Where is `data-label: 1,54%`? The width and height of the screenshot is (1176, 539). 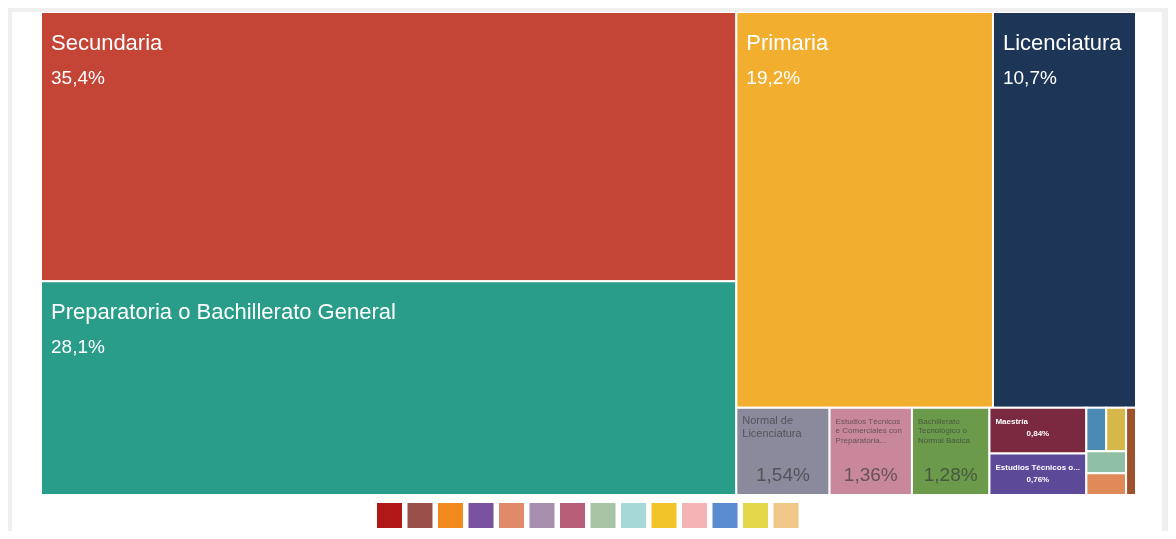
data-label: 1,54% is located at coordinates (783, 474).